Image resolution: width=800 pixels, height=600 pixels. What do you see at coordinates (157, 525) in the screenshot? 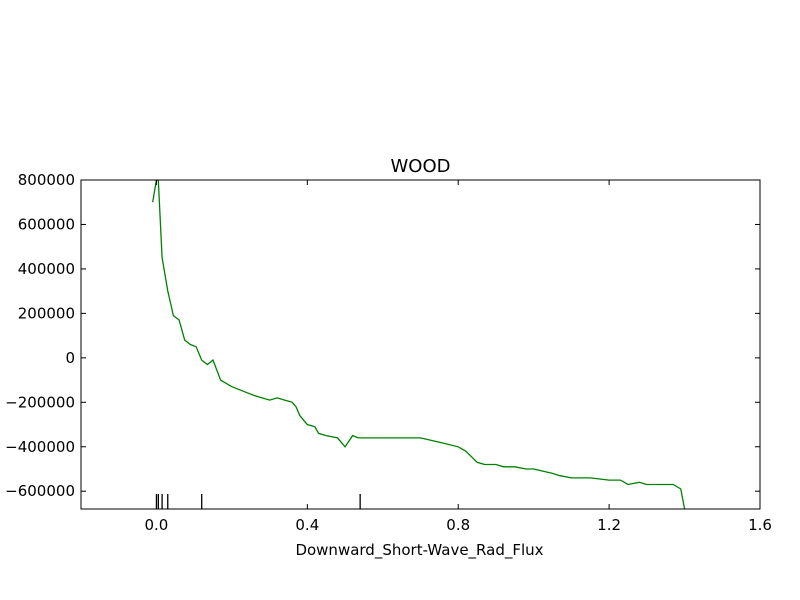
I see `x-tick-label: 0.0` at bounding box center [157, 525].